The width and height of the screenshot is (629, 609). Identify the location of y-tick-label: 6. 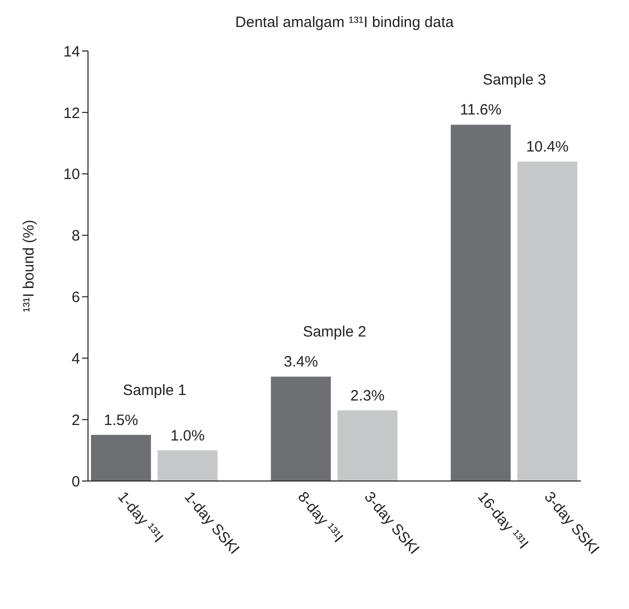
(76, 297).